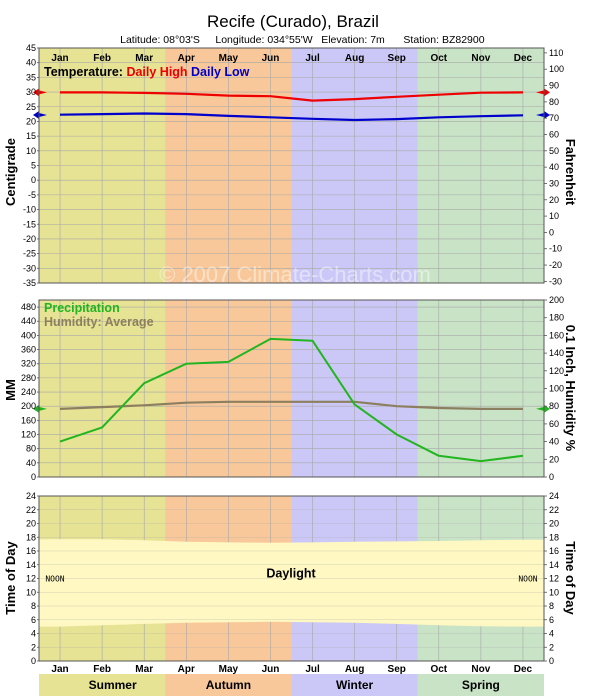 This screenshot has height=700, width=590. I want to click on month-label-bottom: Nov, so click(480, 669).